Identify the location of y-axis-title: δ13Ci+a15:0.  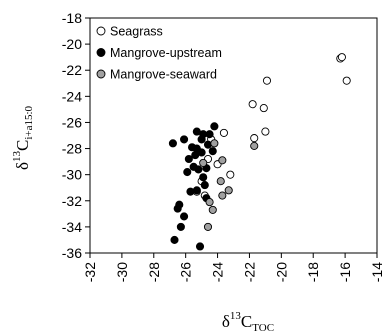
(23, 137).